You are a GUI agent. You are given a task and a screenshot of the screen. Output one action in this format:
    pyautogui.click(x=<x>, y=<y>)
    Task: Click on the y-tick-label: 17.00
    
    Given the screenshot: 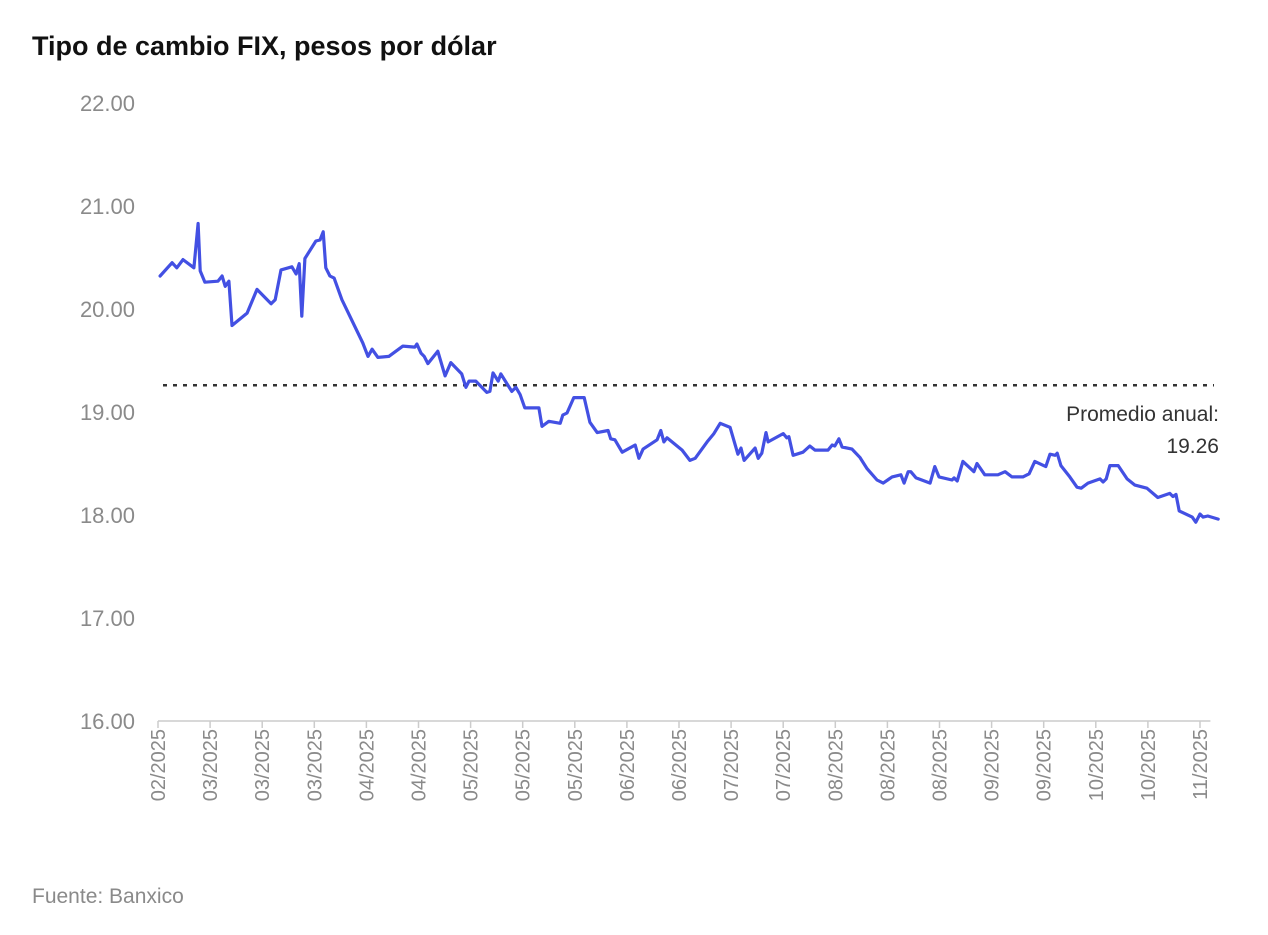 What is the action you would take?
    pyautogui.click(x=107, y=618)
    